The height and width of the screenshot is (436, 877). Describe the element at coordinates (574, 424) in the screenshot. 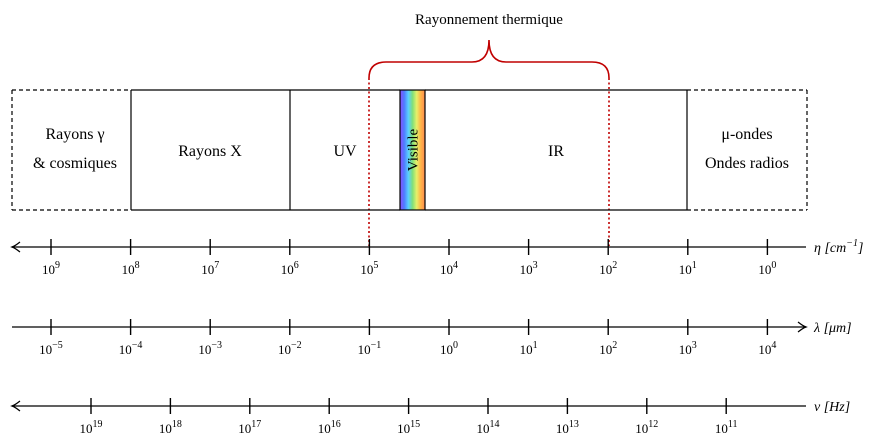

I see `tick-label-exponent: 13` at that location.